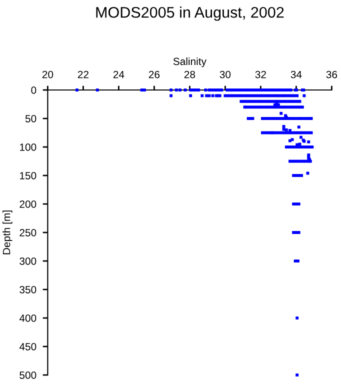 Image resolution: width=341 pixels, height=384 pixels. Describe the element at coordinates (33, 90) in the screenshot. I see `y-tick-label: 0` at that location.